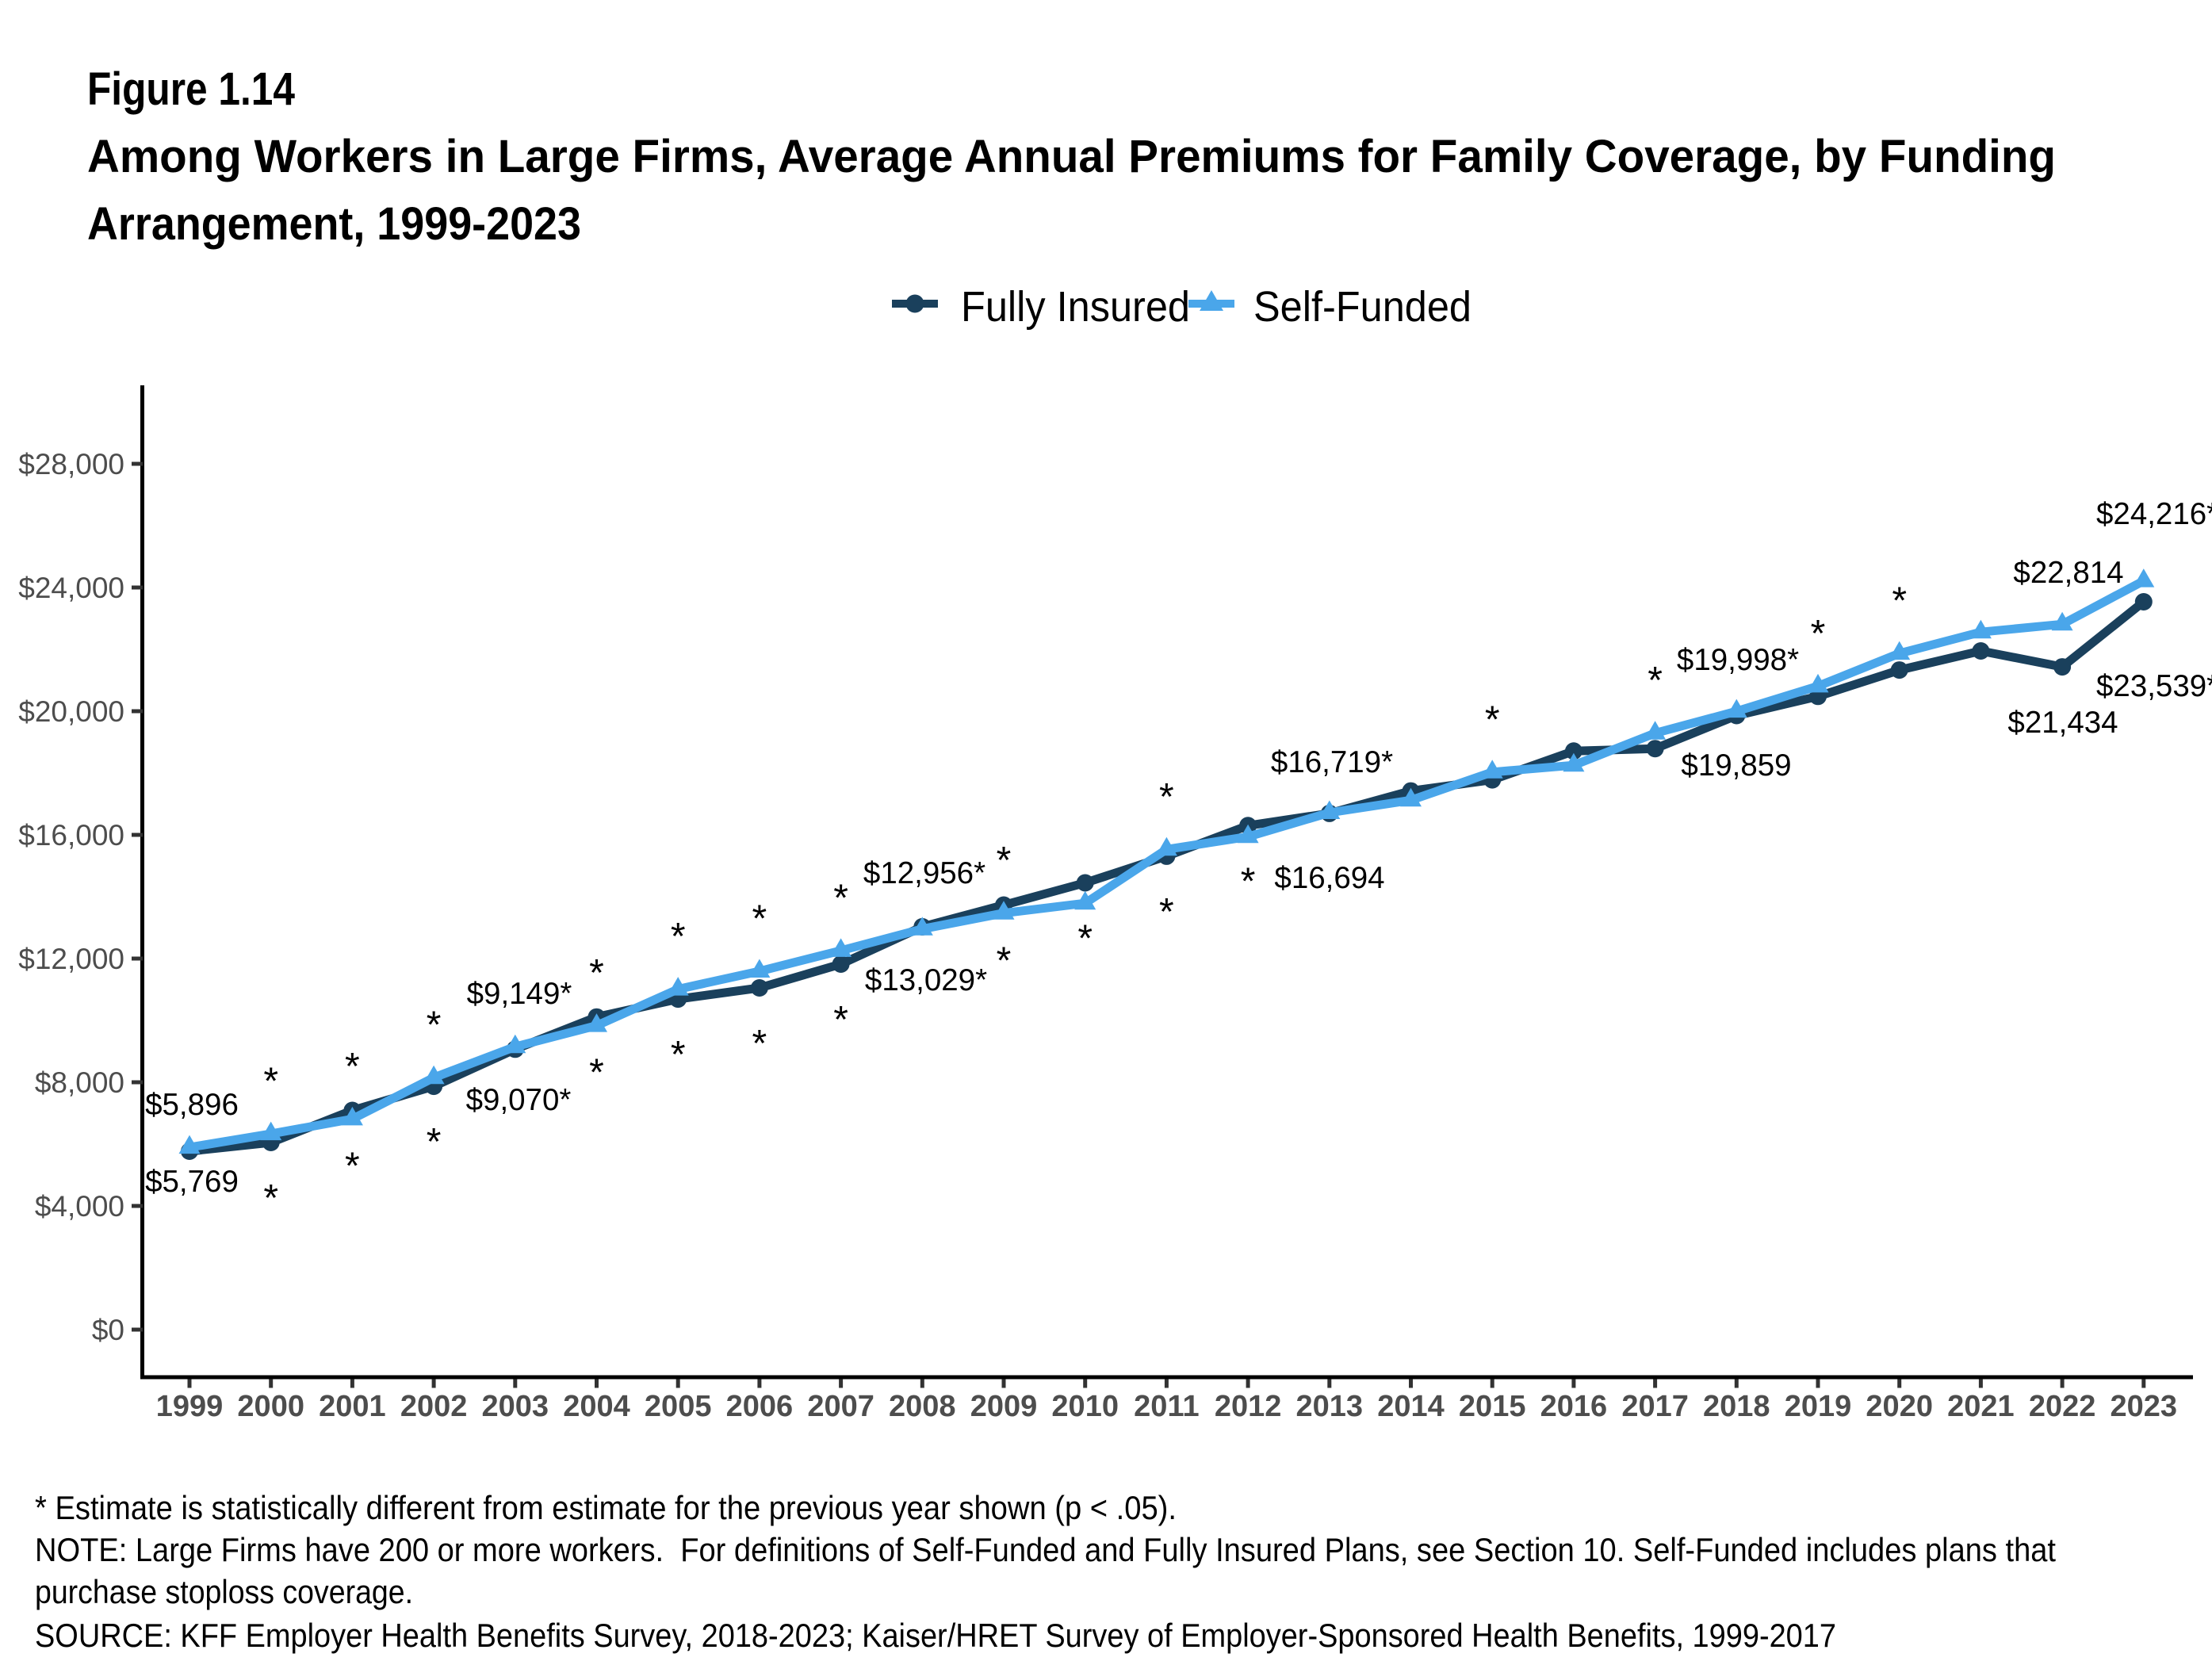  I want to click on svg-text: 2020, so click(1900, 1406).